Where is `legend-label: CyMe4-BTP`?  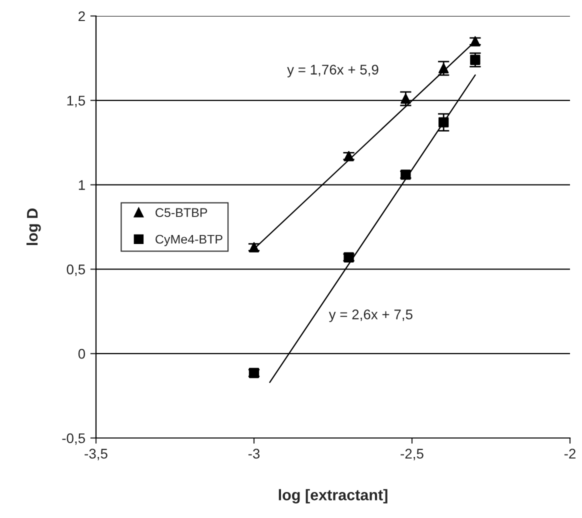
legend-label: CyMe4-BTP is located at coordinates (189, 240).